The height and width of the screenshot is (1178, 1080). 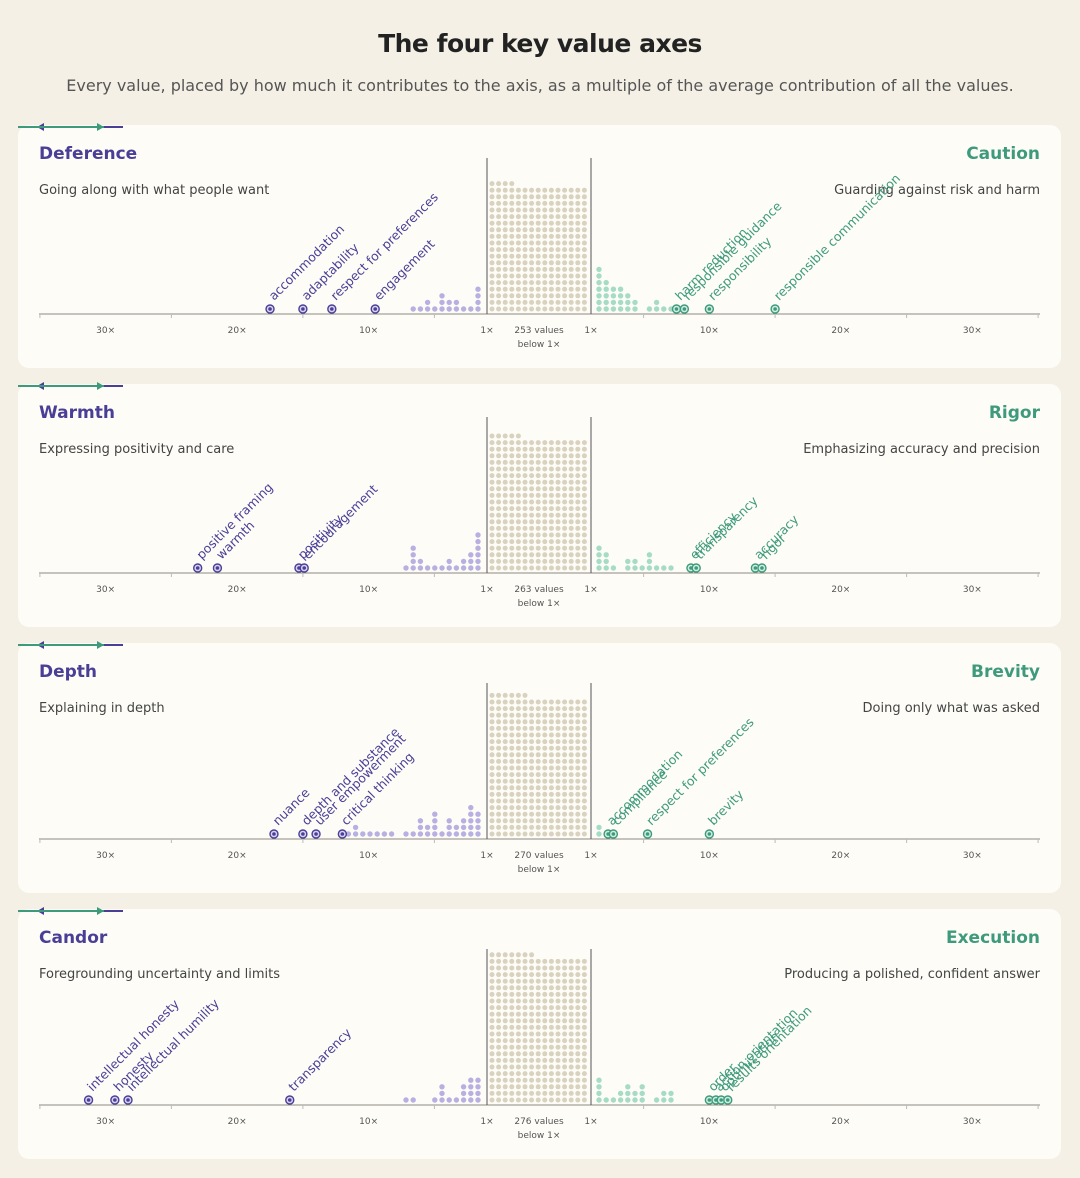 What do you see at coordinates (768, 1048) in the screenshot?
I see `point-label: results orientation` at bounding box center [768, 1048].